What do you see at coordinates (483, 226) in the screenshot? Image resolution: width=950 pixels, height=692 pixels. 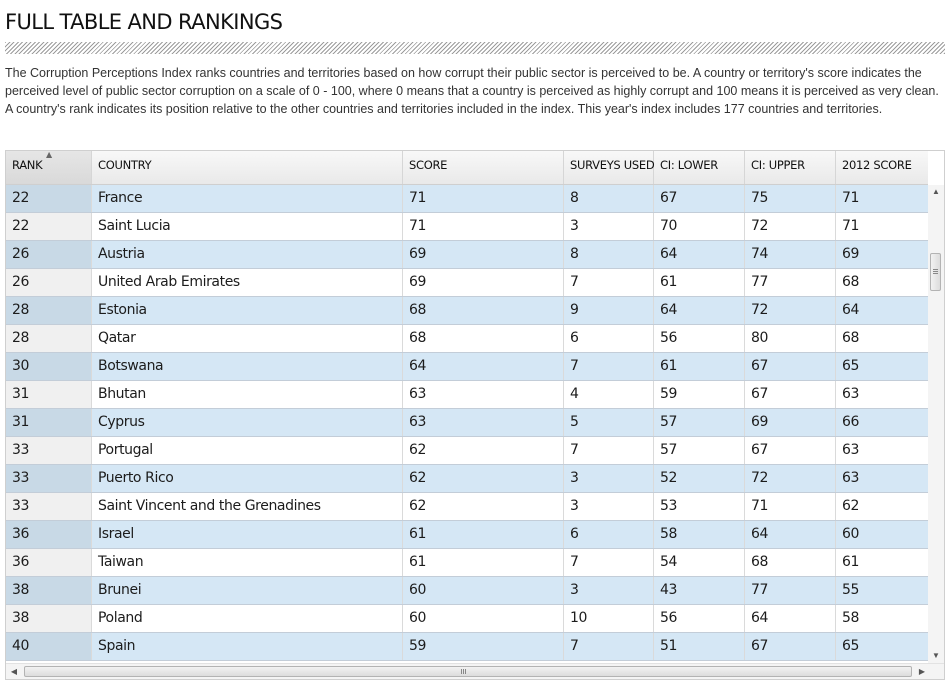 I see `cell-score: 71` at bounding box center [483, 226].